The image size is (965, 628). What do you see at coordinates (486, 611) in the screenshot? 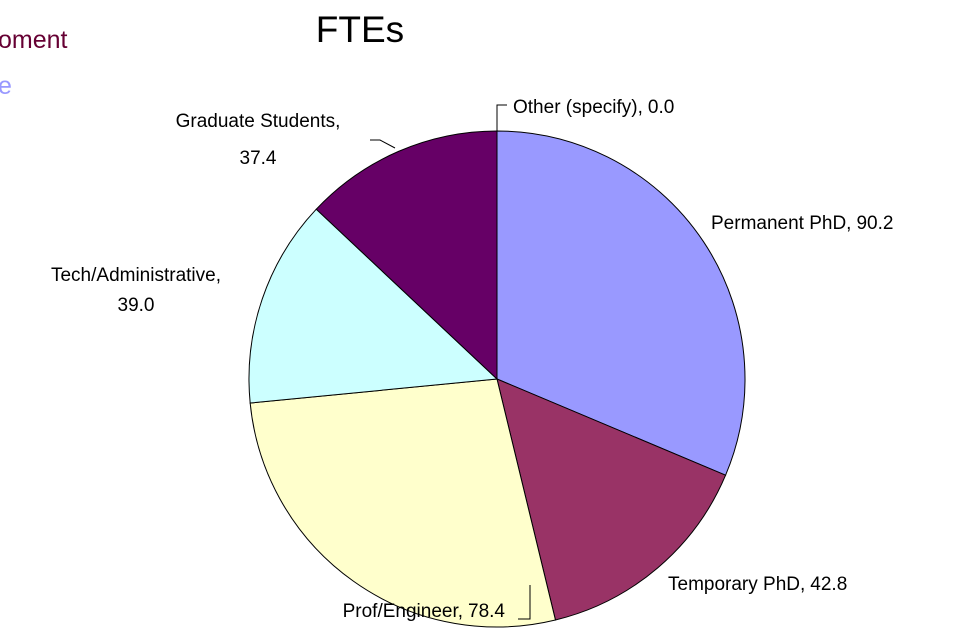
I see `data-label-value: 78.4` at bounding box center [486, 611].